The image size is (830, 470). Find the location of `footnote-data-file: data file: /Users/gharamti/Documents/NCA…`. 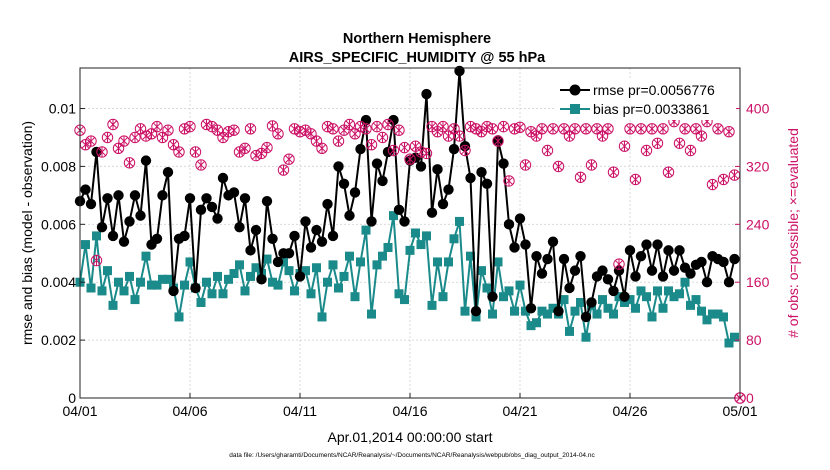

footnote-data-file: data file: /Users/gharamti/Documents/NCA… is located at coordinates (412, 455).